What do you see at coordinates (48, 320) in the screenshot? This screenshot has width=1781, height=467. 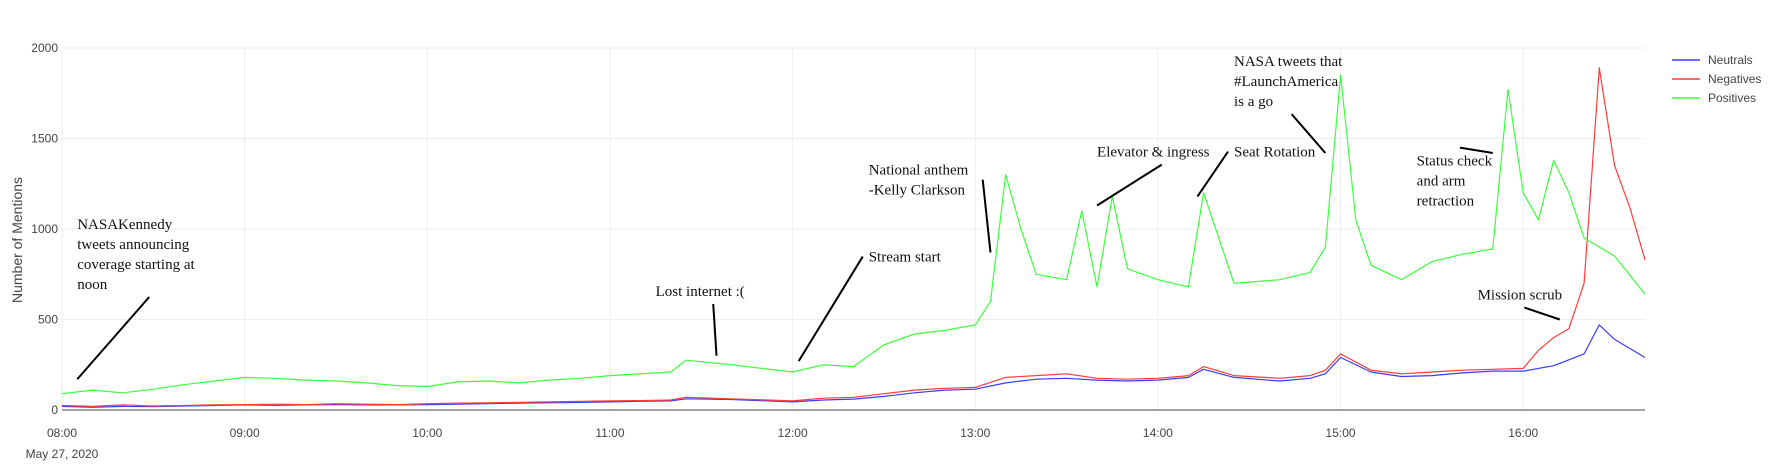 I see `y-tick-label-1: 500` at bounding box center [48, 320].